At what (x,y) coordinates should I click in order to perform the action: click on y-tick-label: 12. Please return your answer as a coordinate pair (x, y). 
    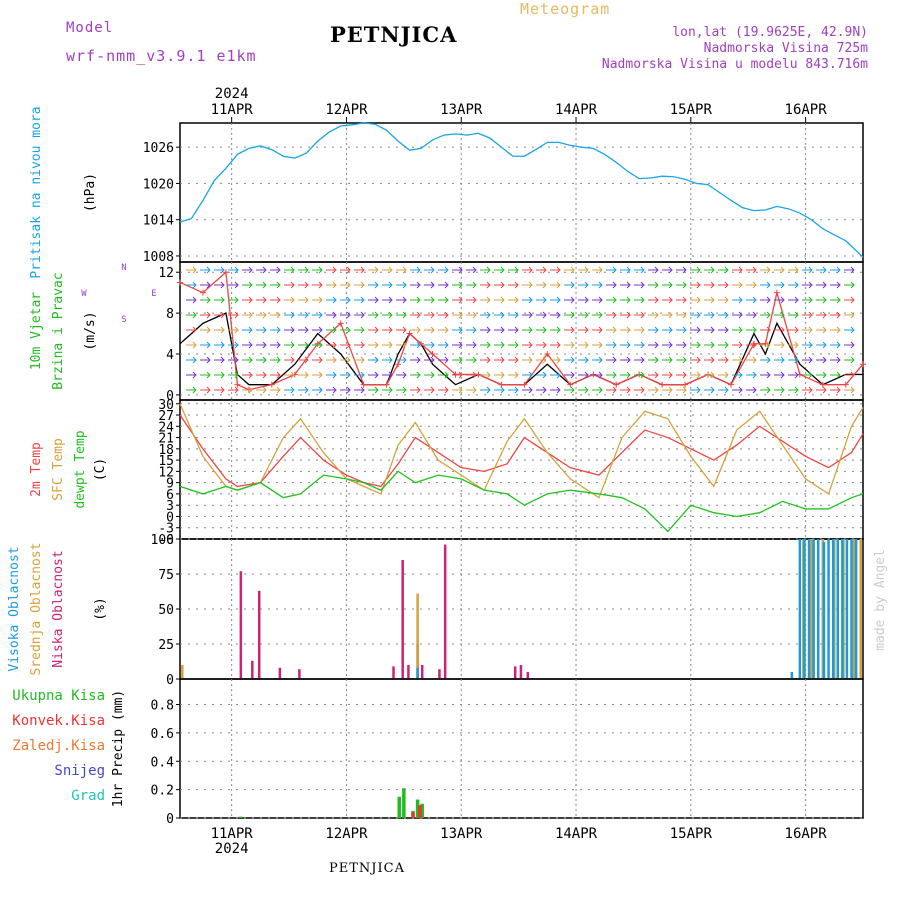
    Looking at the image, I should click on (166, 472).